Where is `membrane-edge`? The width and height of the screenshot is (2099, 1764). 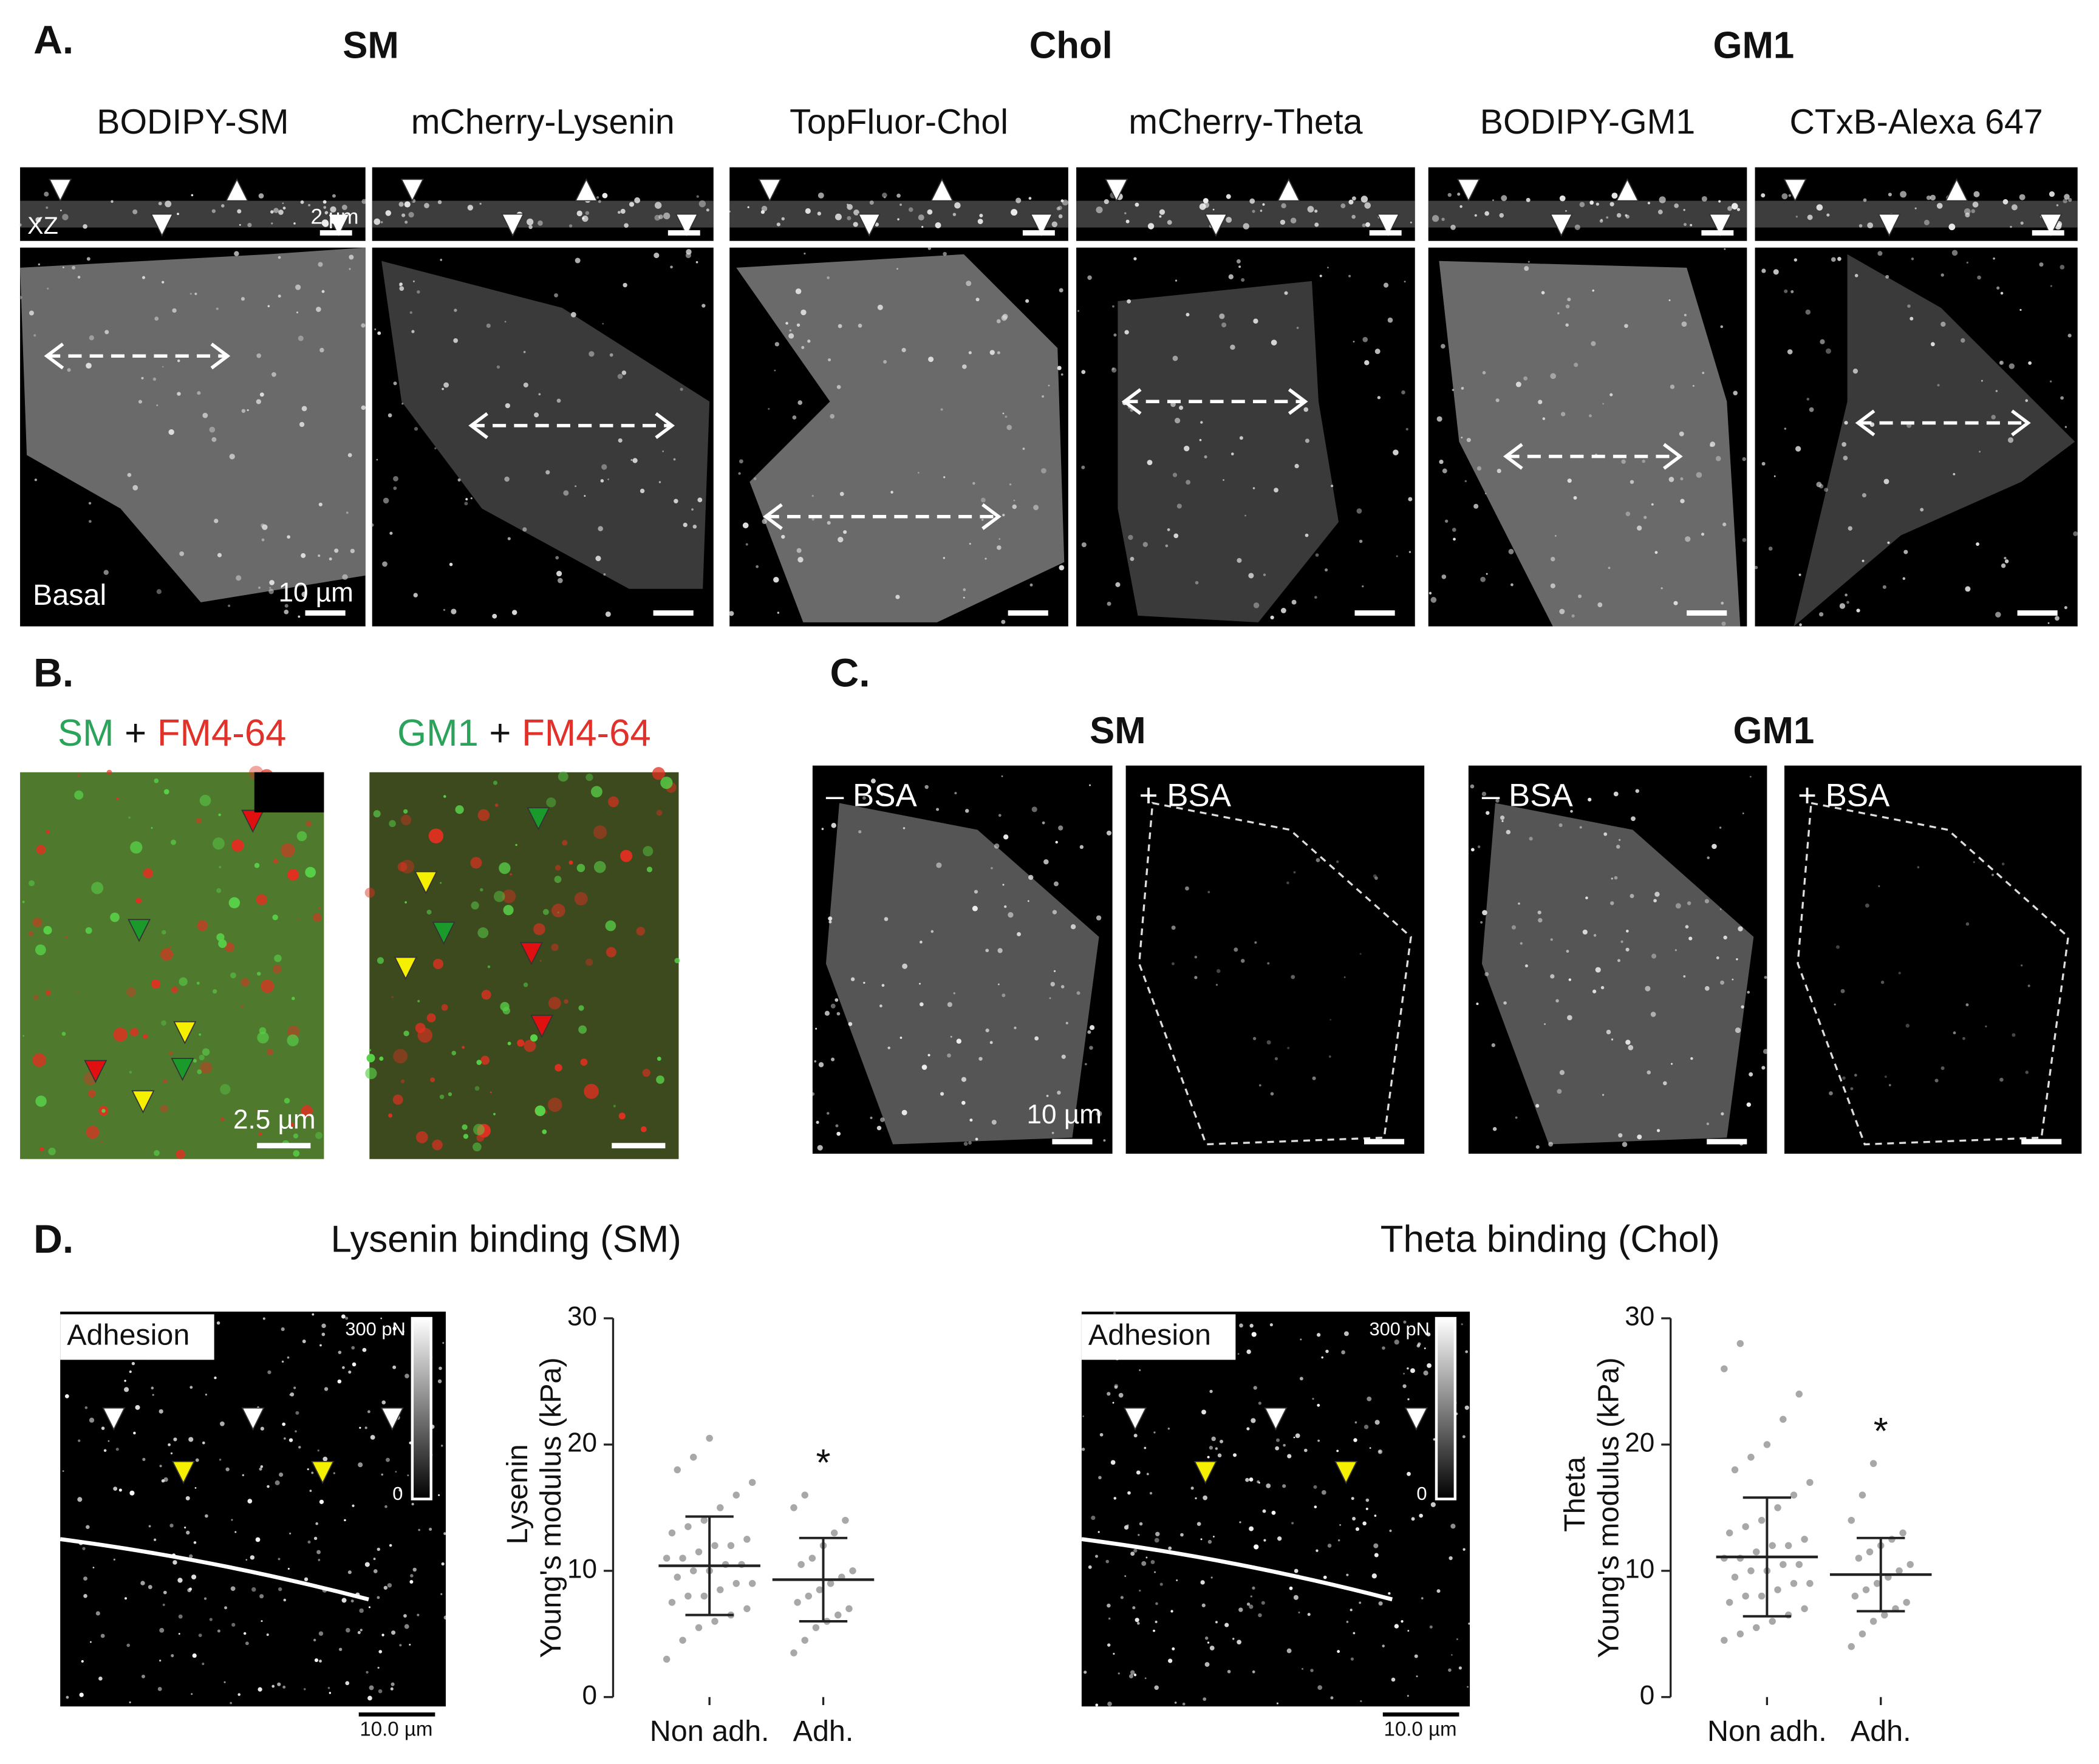
membrane-edge is located at coordinates (214, 1569).